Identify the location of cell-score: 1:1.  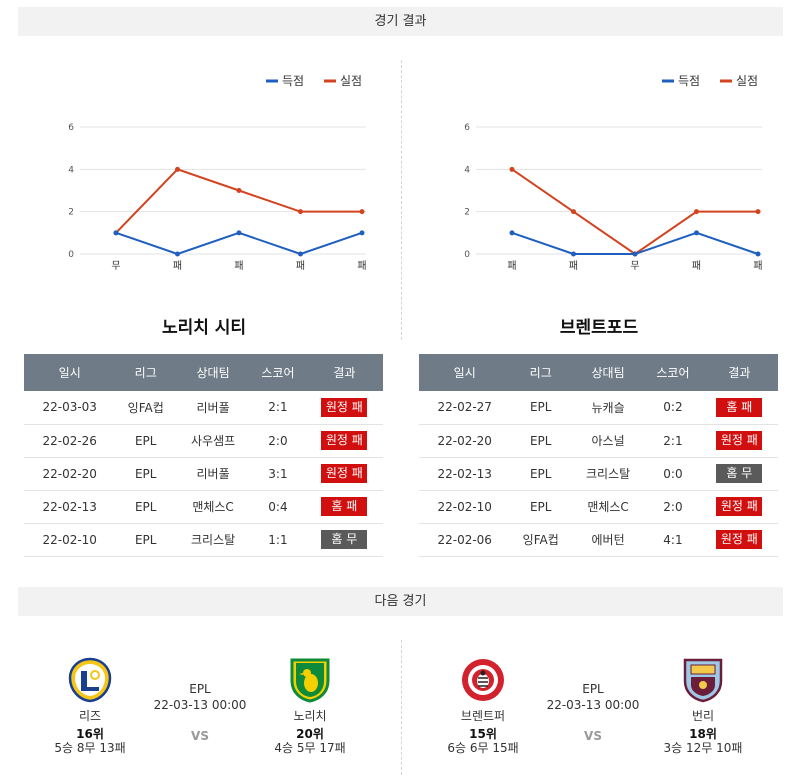
(278, 540).